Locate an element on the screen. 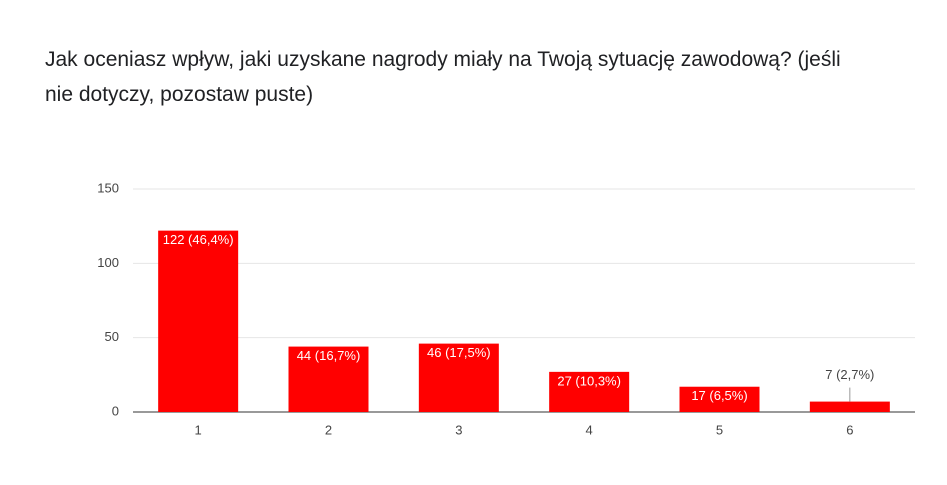 The height and width of the screenshot is (485, 947). x-tick-label: 4 is located at coordinates (589, 429).